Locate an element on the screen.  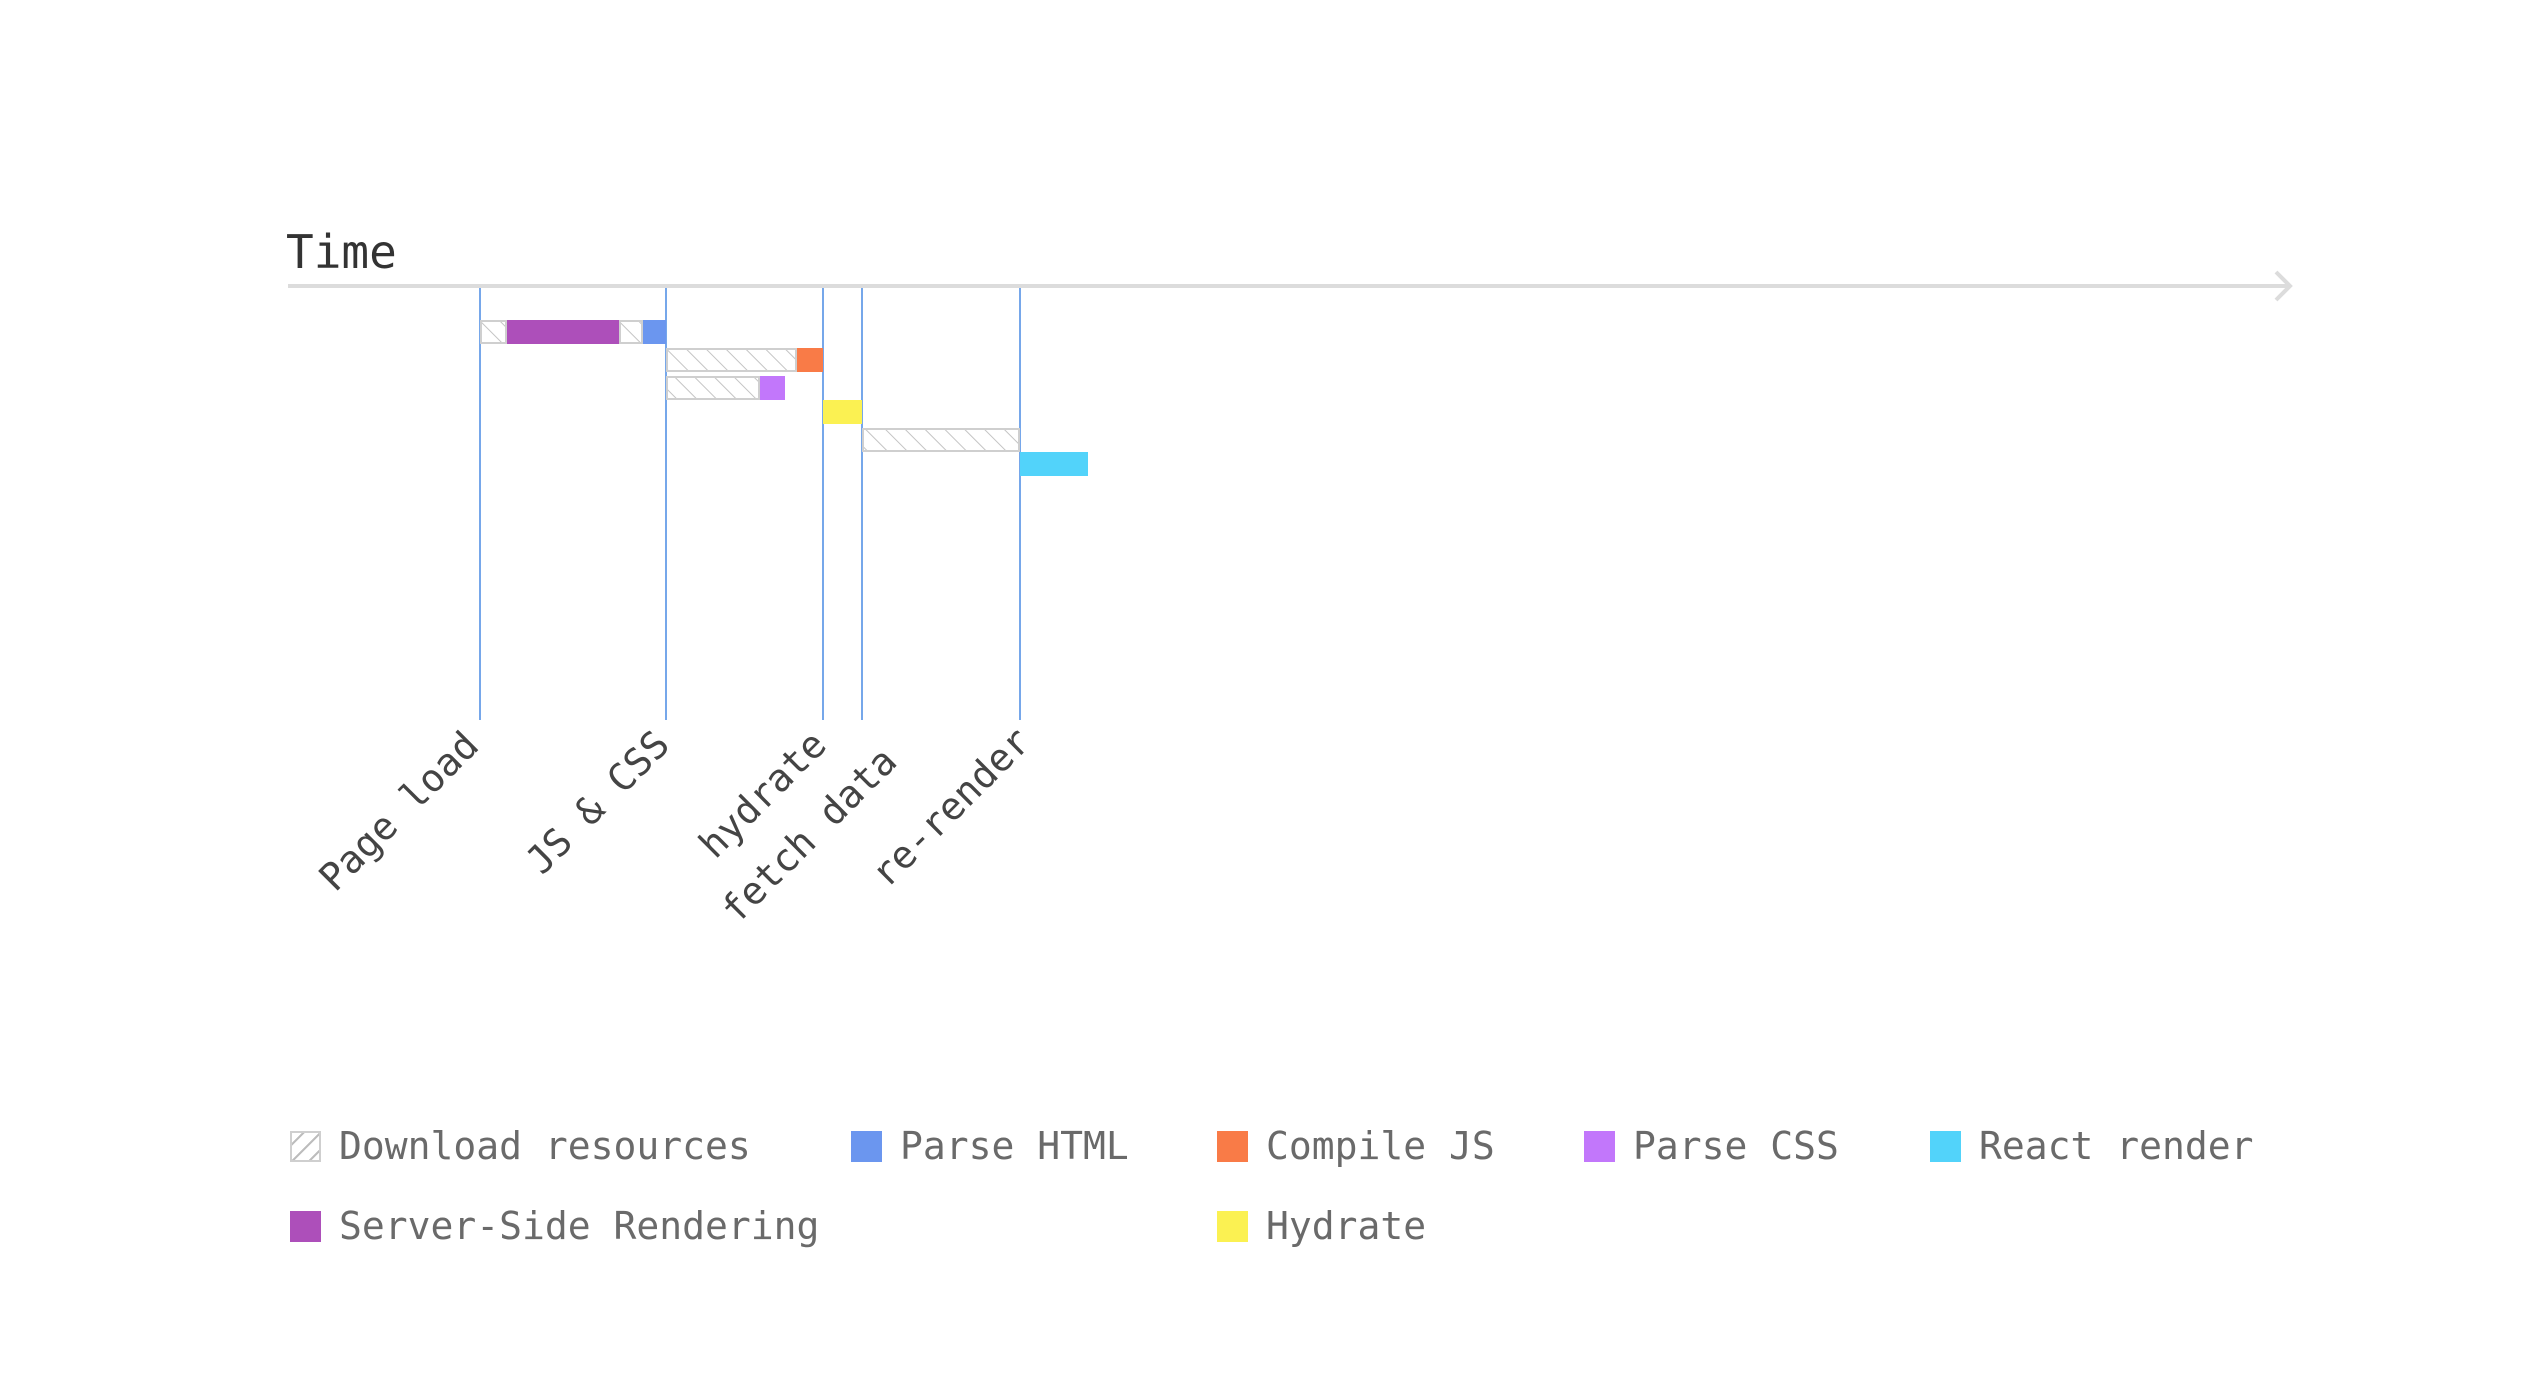
legend-item-ssr: Server-Side Rendering is located at coordinates (554, 1226).